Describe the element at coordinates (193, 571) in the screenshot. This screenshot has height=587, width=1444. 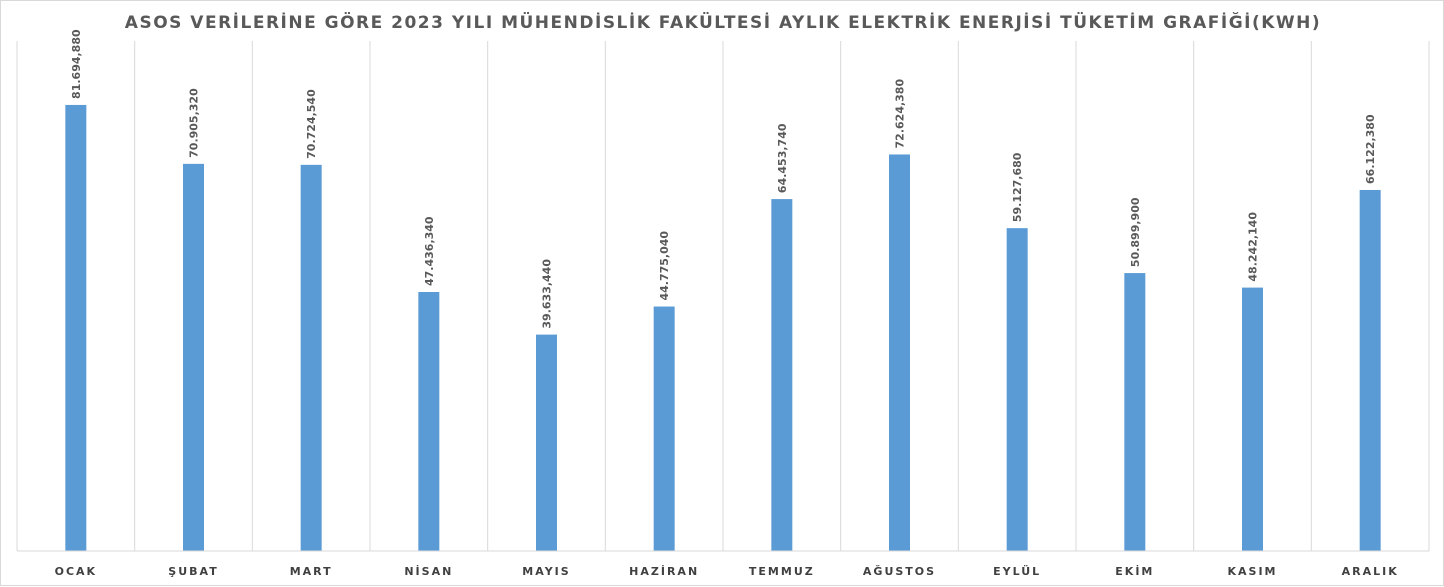
I see `category-label-2: ŞUBAT` at that location.